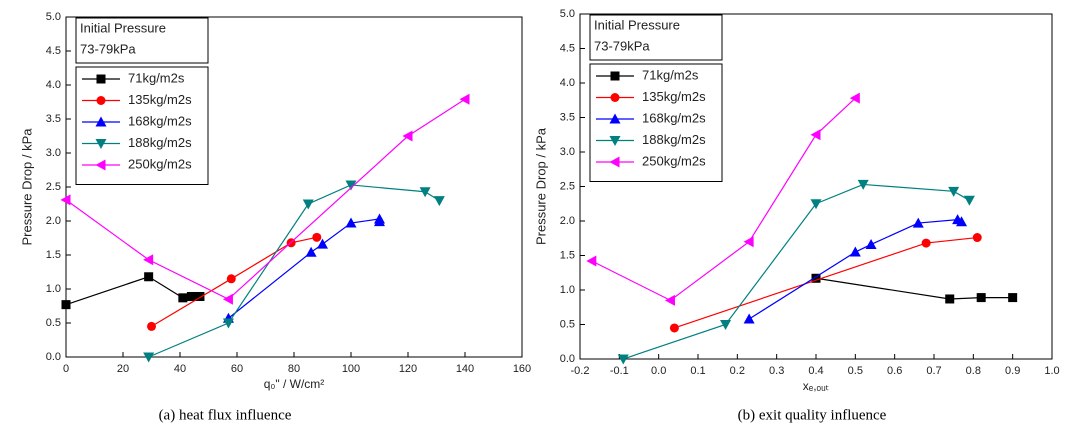  Describe the element at coordinates (855, 371) in the screenshot. I see `x-tick-label: 0.5` at that location.